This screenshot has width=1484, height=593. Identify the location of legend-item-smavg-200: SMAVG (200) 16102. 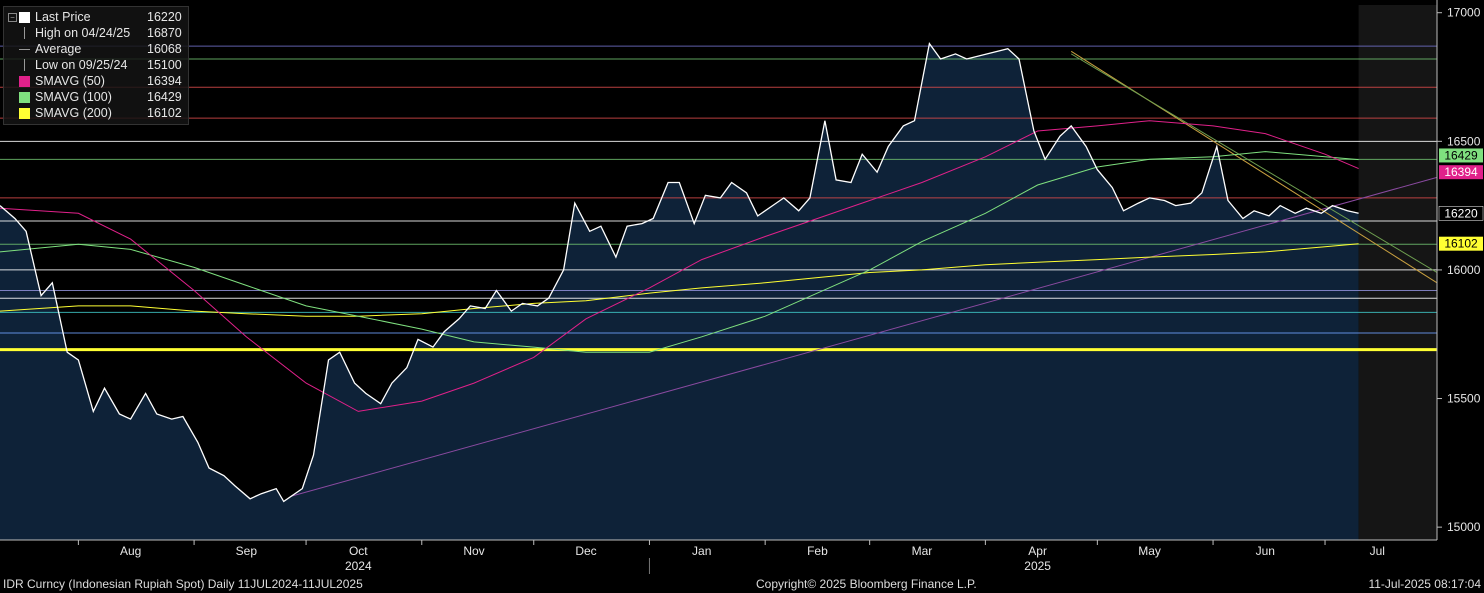
(96, 113).